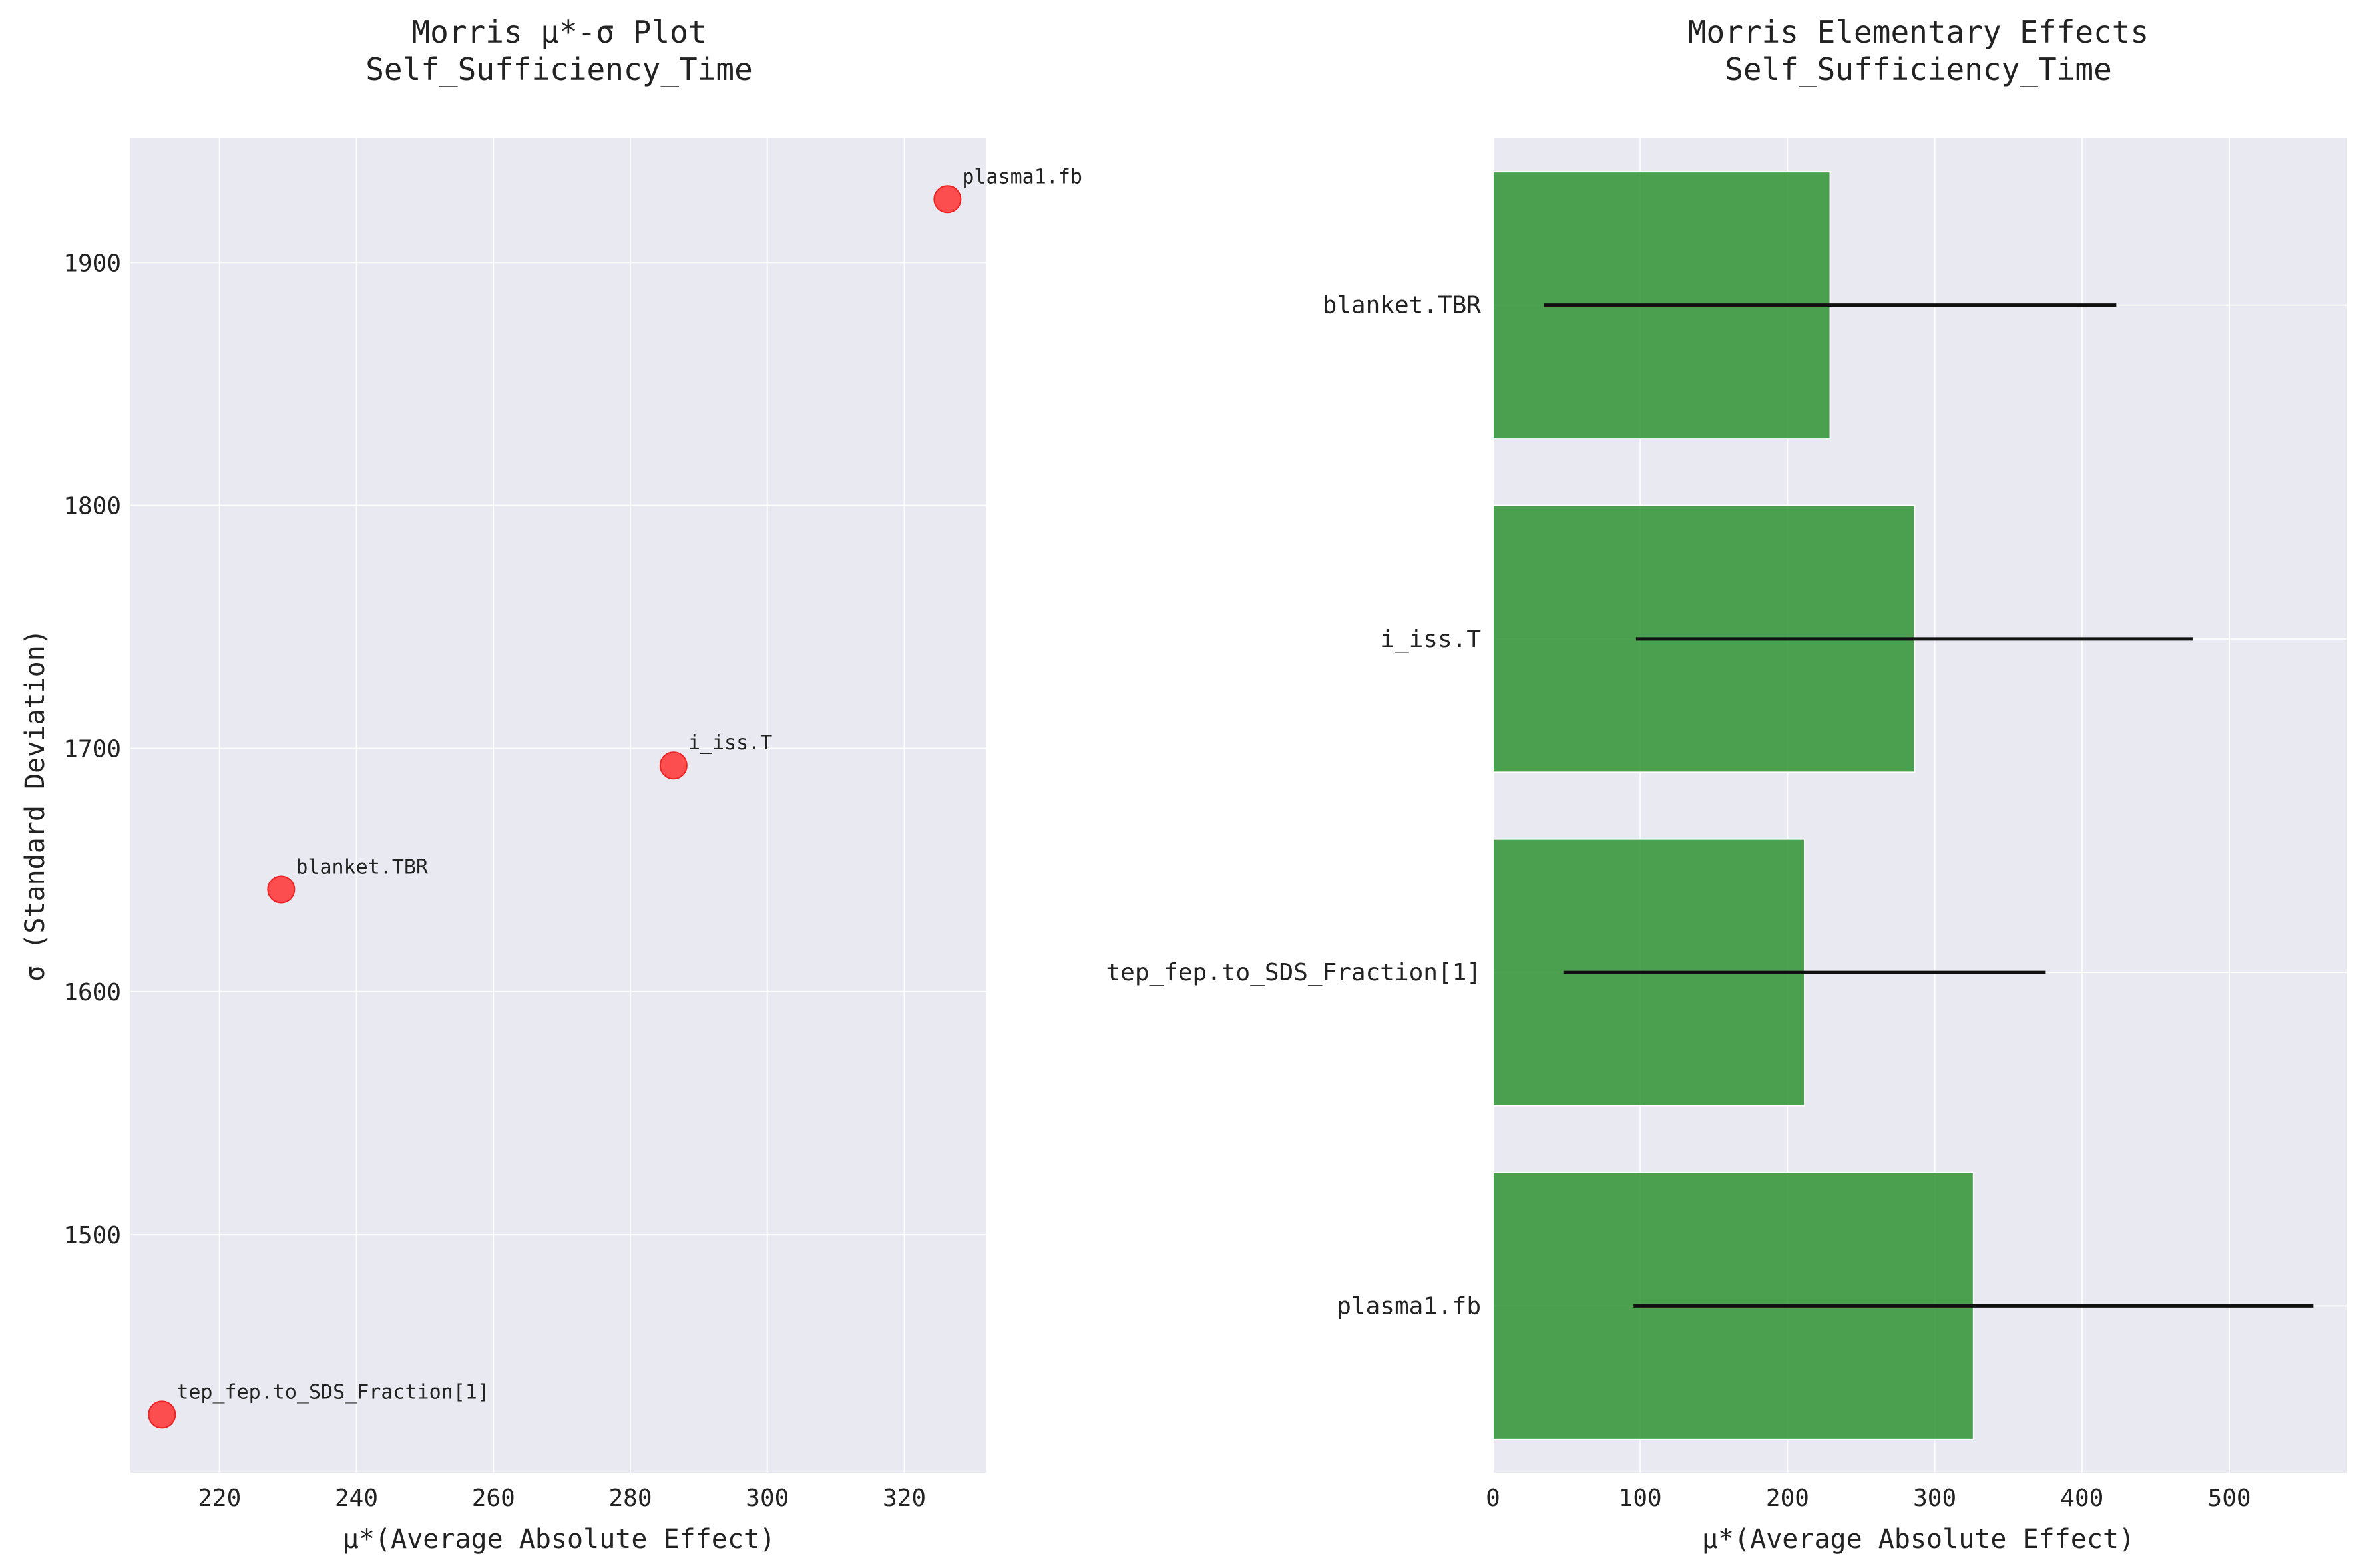  Describe the element at coordinates (356, 1498) in the screenshot. I see `scatter-x-tick-label: 240` at that location.